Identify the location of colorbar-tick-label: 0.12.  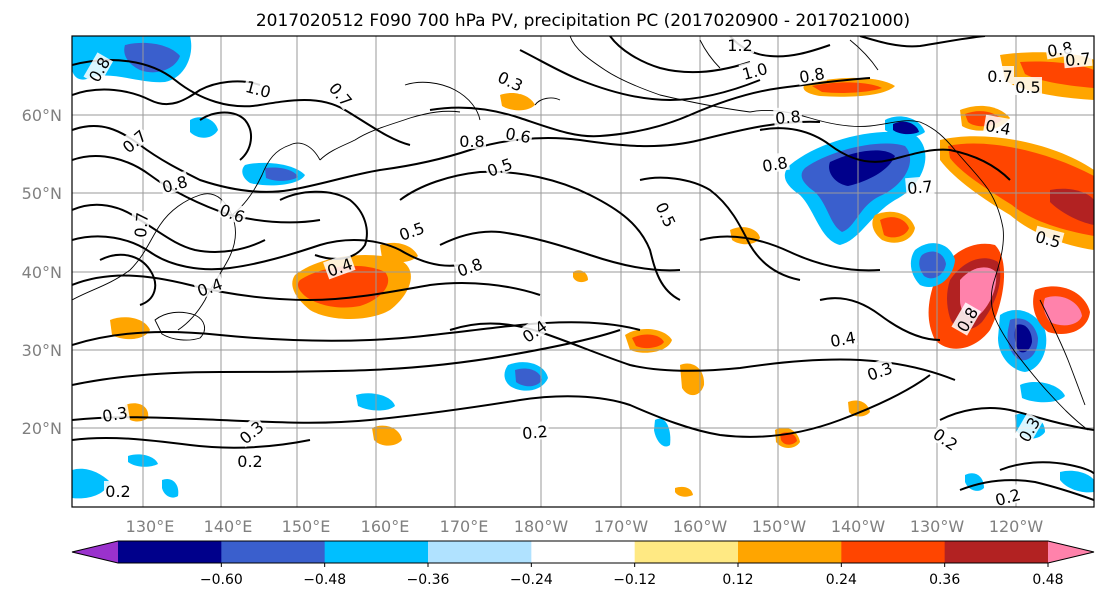
(737, 580).